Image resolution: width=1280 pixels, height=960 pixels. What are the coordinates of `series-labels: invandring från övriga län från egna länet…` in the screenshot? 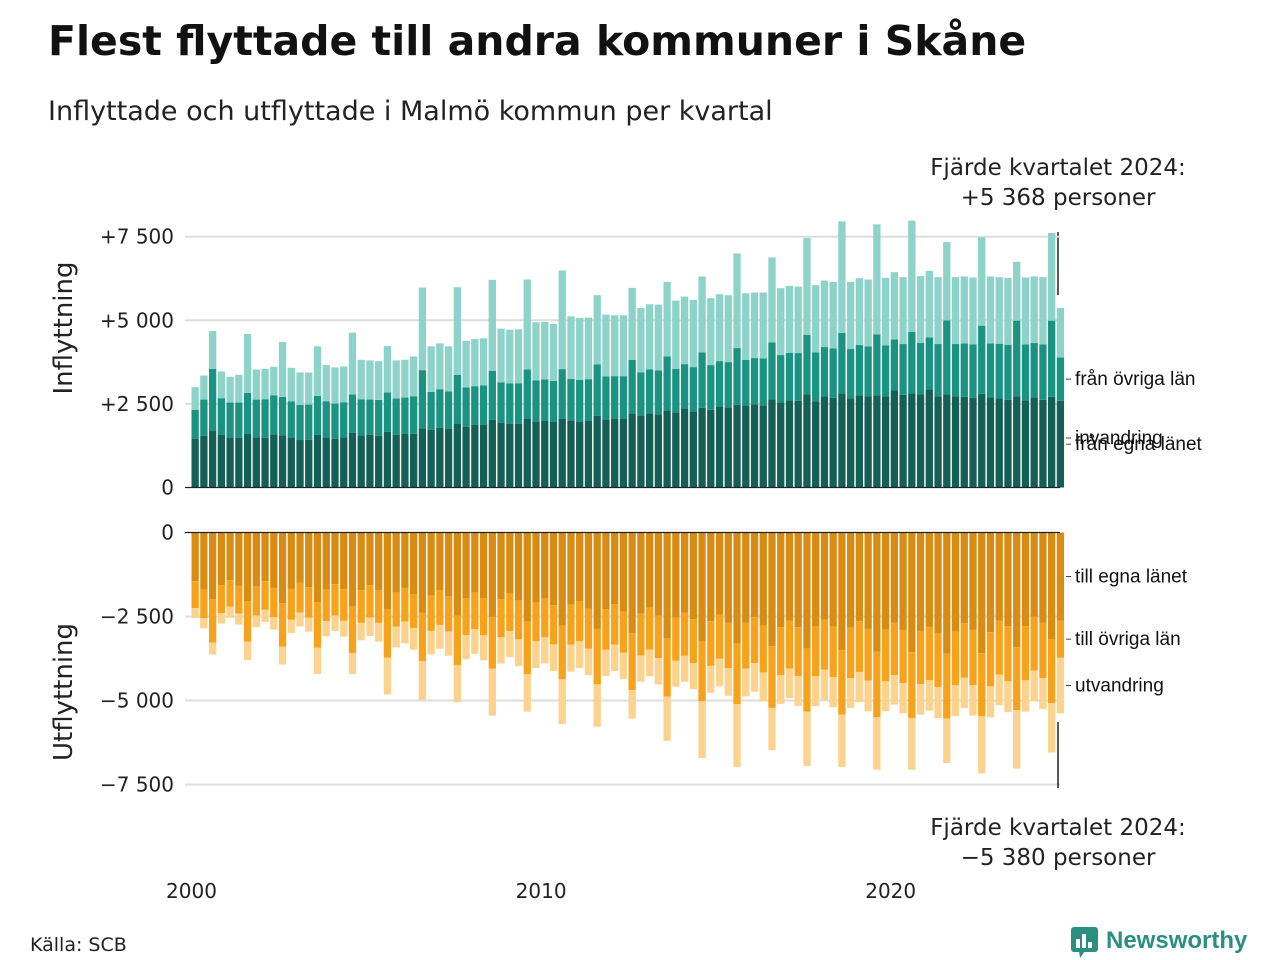 It's located at (1134, 533).